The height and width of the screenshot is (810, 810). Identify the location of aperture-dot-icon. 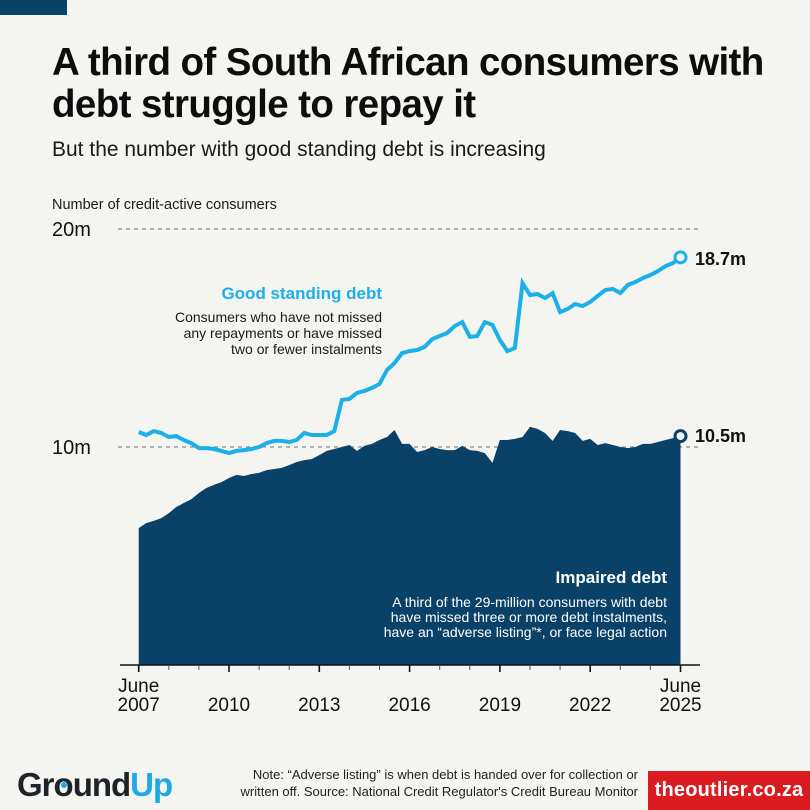
(63, 785).